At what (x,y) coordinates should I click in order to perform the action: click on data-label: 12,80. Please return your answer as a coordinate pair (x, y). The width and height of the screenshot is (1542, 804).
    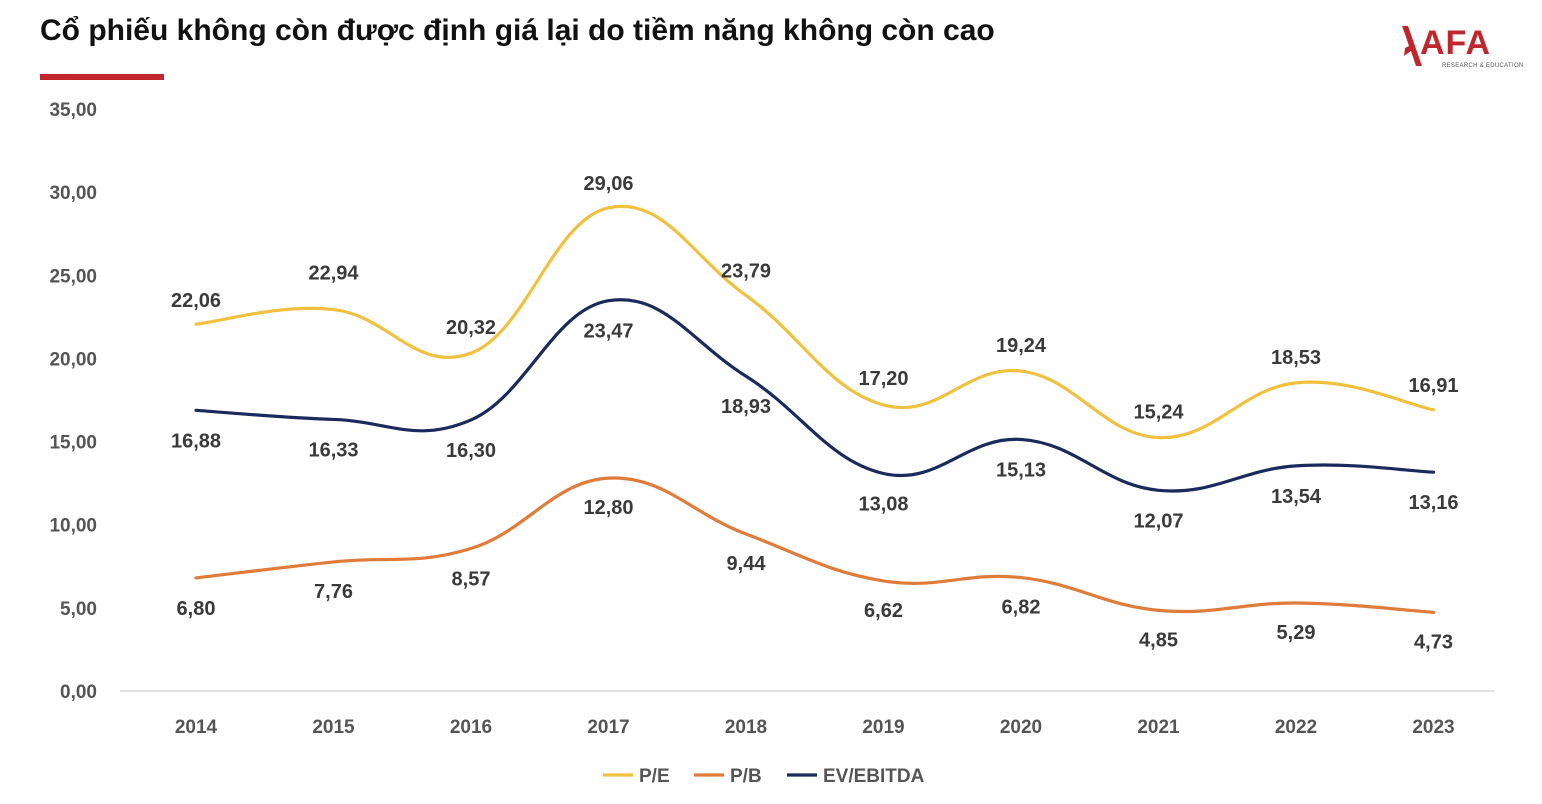
    Looking at the image, I should click on (608, 508).